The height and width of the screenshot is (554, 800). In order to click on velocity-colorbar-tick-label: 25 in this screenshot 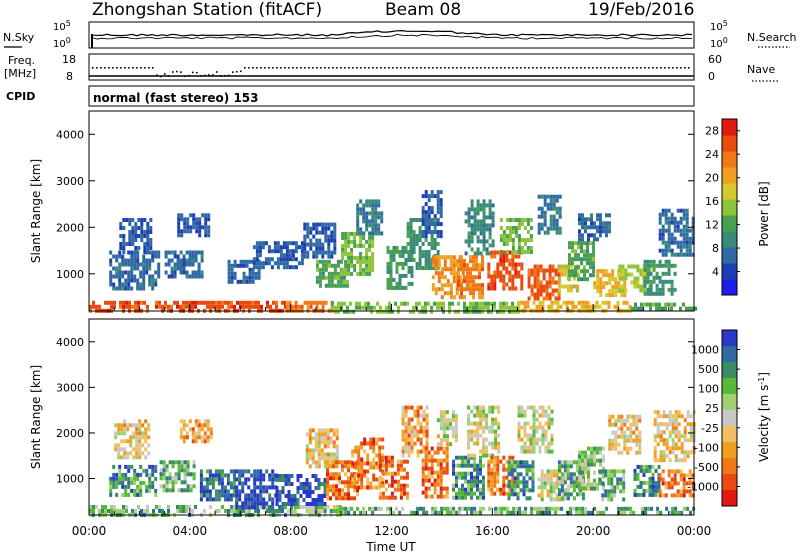, I will do `click(712, 408)`.